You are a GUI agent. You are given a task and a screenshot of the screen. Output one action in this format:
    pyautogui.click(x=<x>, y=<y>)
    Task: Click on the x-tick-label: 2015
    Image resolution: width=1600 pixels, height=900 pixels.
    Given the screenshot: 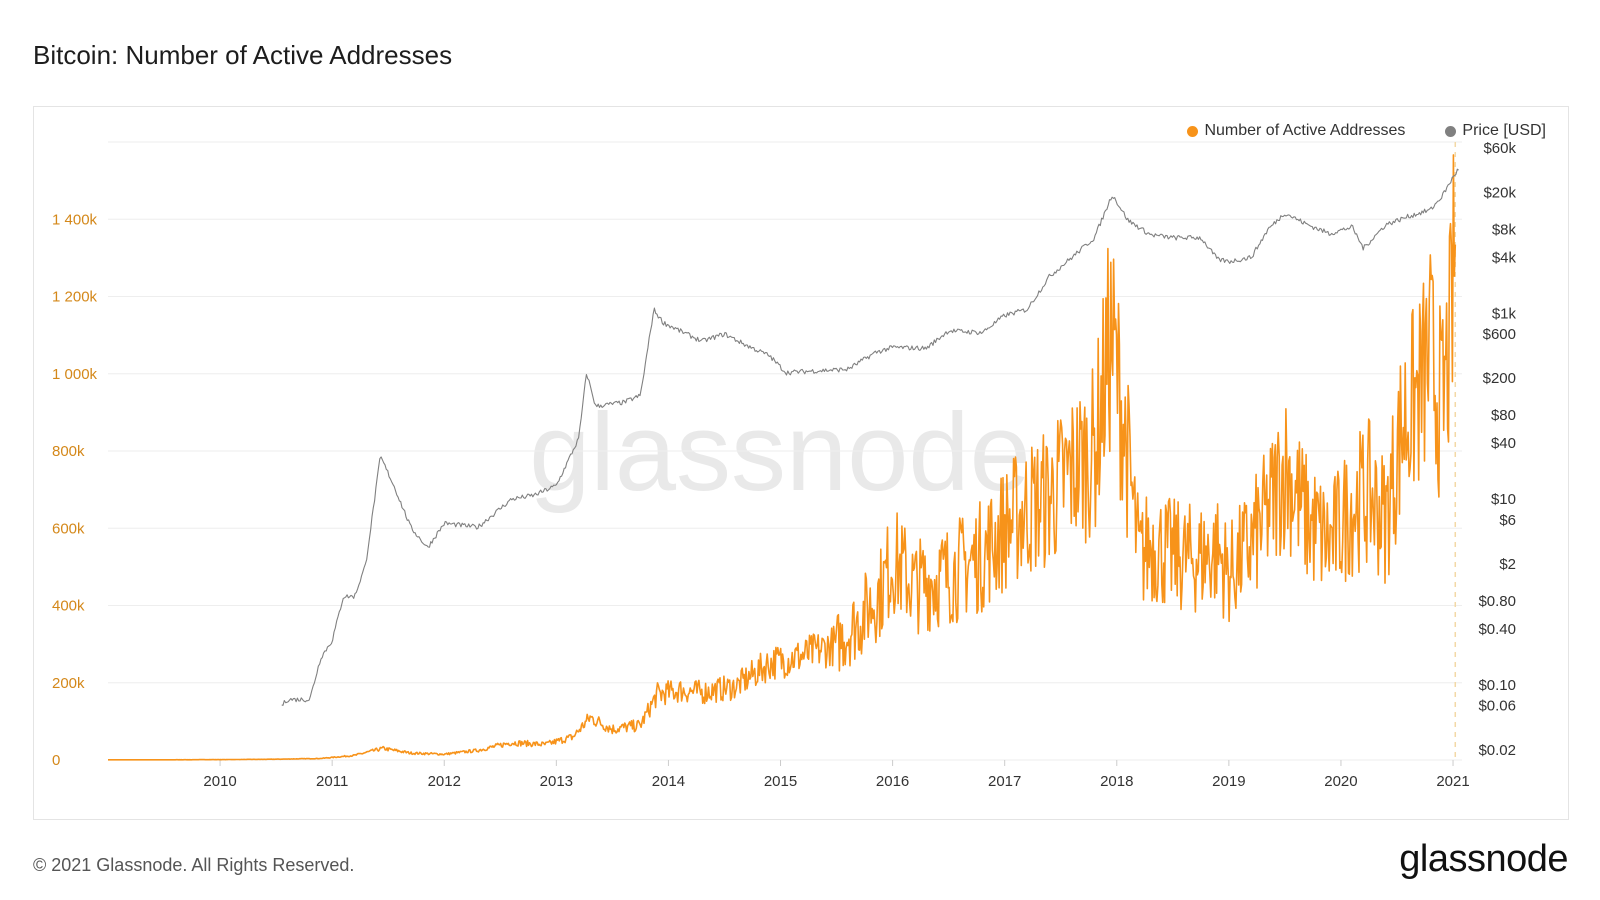 What is the action you would take?
    pyautogui.click(x=780, y=781)
    